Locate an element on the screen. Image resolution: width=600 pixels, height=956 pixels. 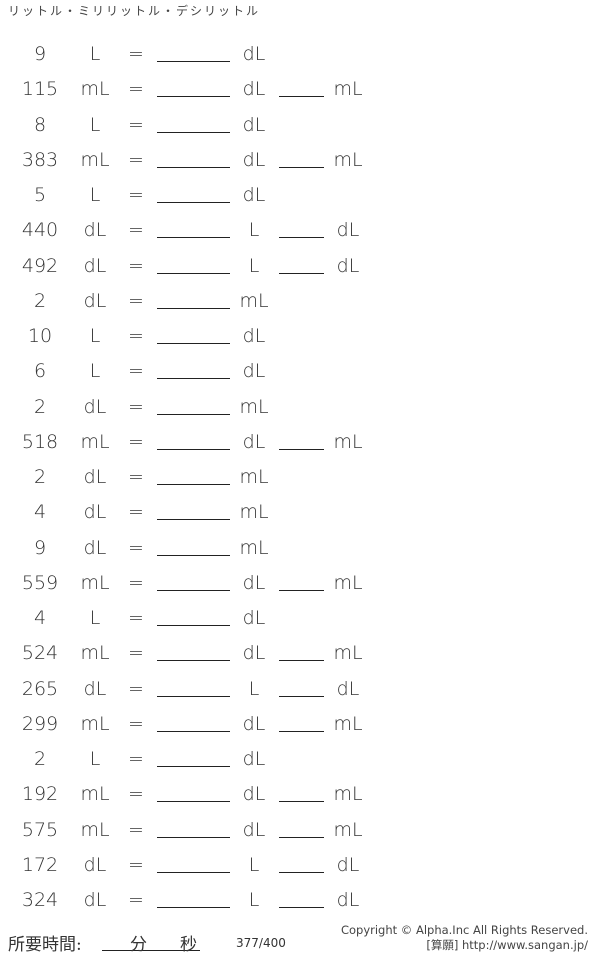
time-label: 所要時間: is located at coordinates (45, 945).